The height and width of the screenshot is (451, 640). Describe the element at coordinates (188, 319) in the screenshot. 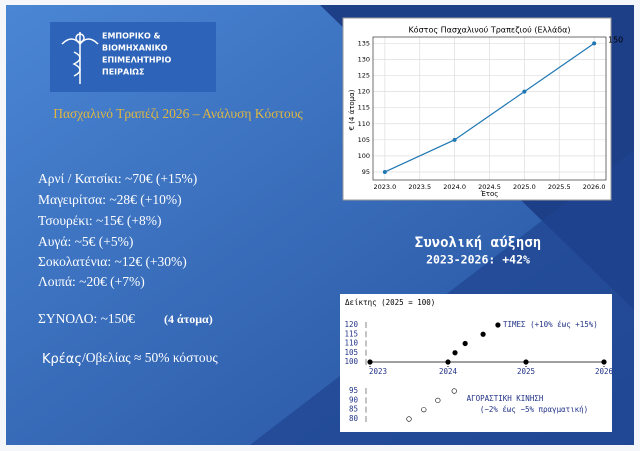

I see `total-people: (4 άτομα)` at that location.